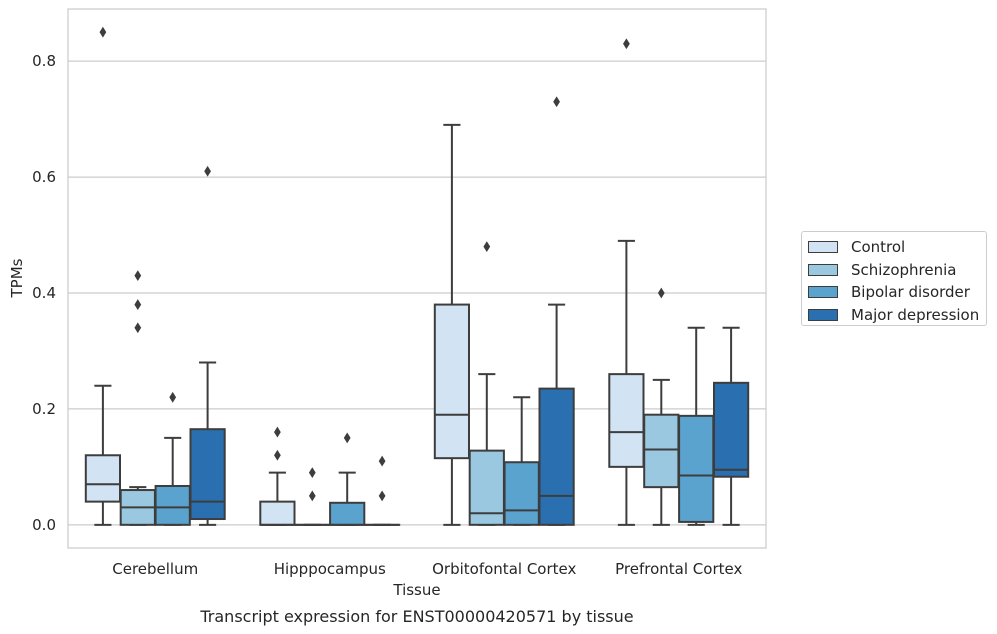  I want to click on box-orbitofontal-cortex-major-depression, so click(556, 311).